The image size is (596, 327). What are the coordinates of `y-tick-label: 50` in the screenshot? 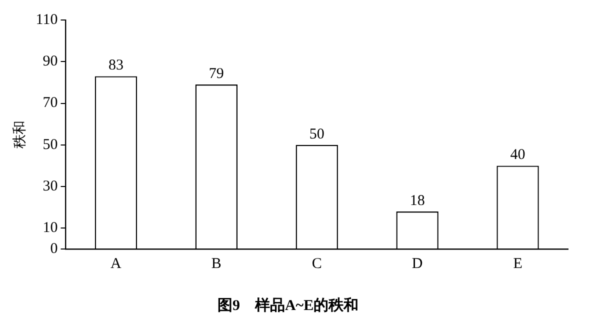 It's located at (50, 144).